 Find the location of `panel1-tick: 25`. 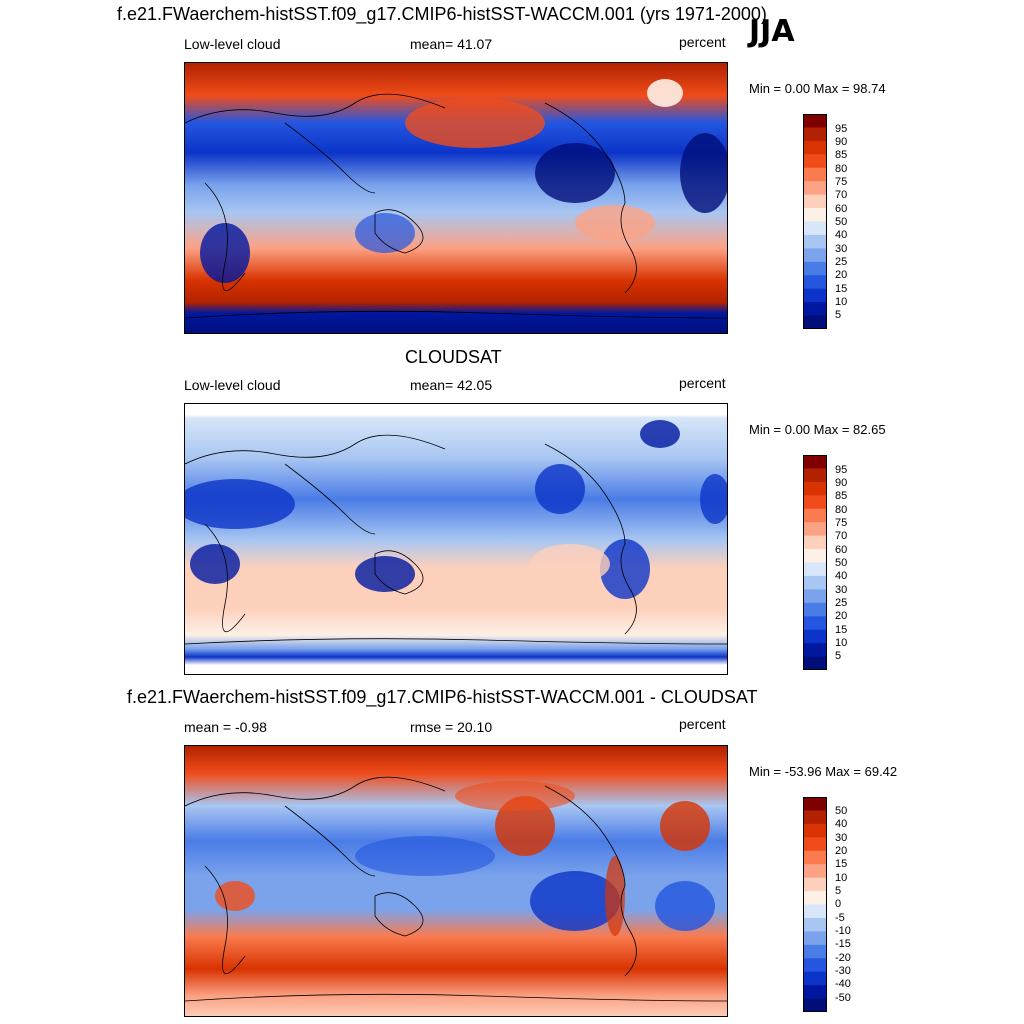

panel1-tick: 25 is located at coordinates (841, 262).